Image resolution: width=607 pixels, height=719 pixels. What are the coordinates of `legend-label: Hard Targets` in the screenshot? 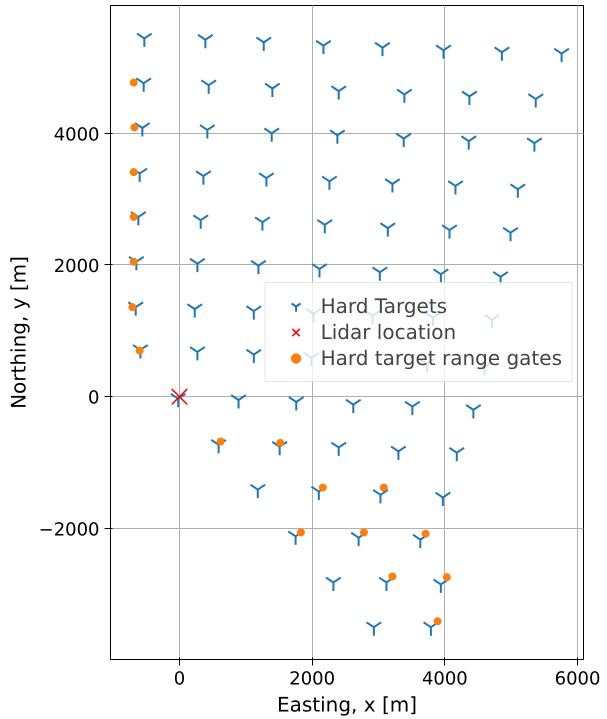 It's located at (384, 306).